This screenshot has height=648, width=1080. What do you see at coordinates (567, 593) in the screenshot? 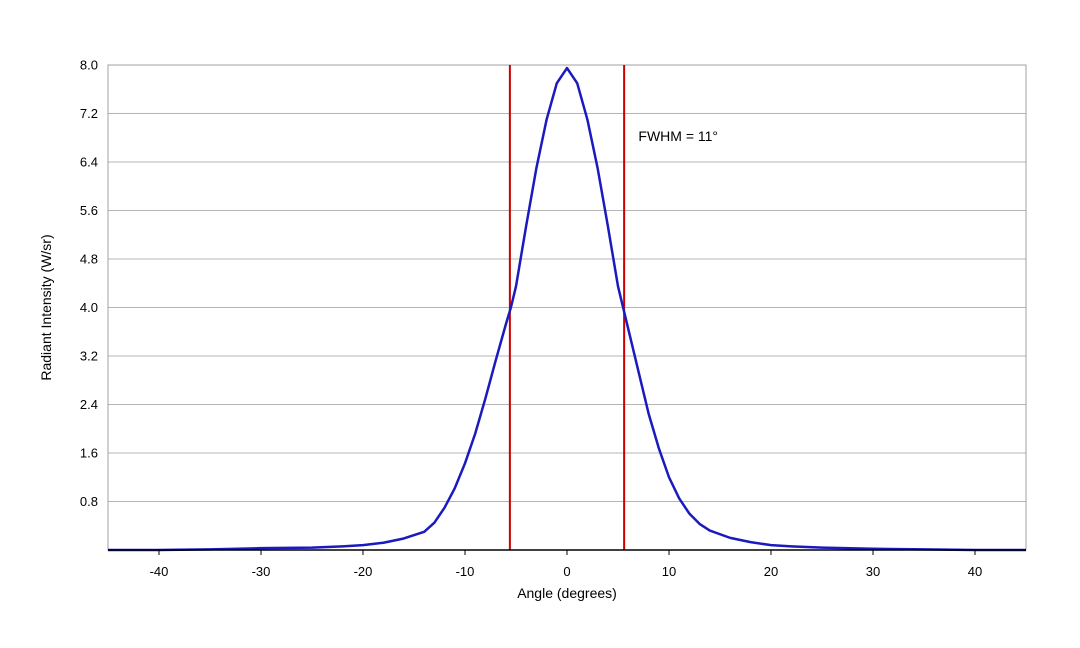
I see `x-axis-title: Angle (degrees)` at bounding box center [567, 593].